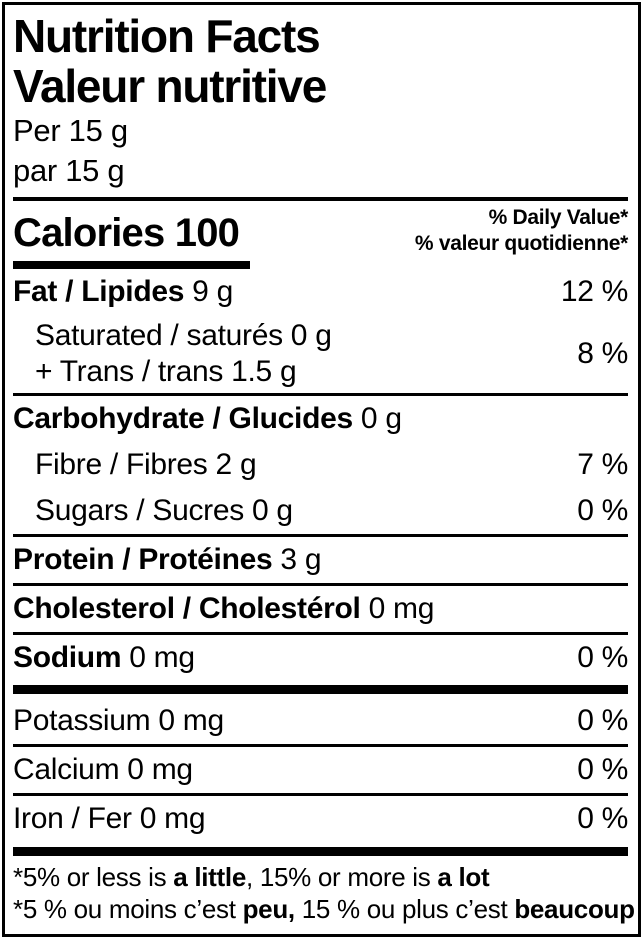 The width and height of the screenshot is (643, 939). Describe the element at coordinates (401, 608) in the screenshot. I see `cholesterol-amount: 0 mg` at that location.